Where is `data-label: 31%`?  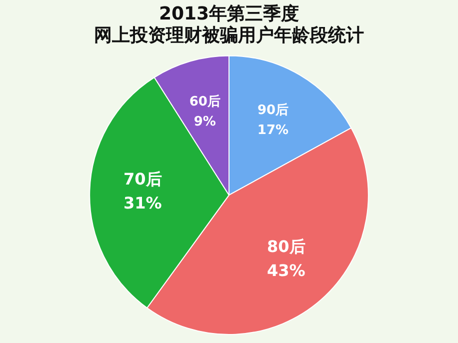 data-label: 31% is located at coordinates (142, 203).